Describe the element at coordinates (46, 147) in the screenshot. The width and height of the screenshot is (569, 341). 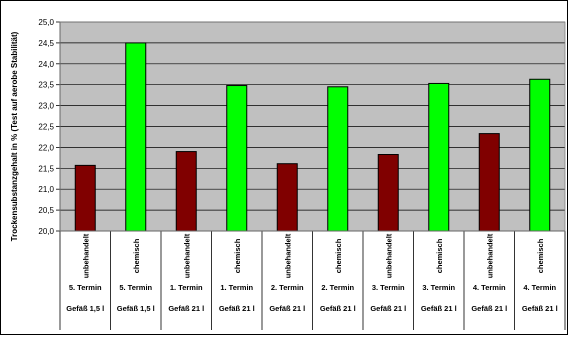
I see `y-tick-label: 22,0` at that location.